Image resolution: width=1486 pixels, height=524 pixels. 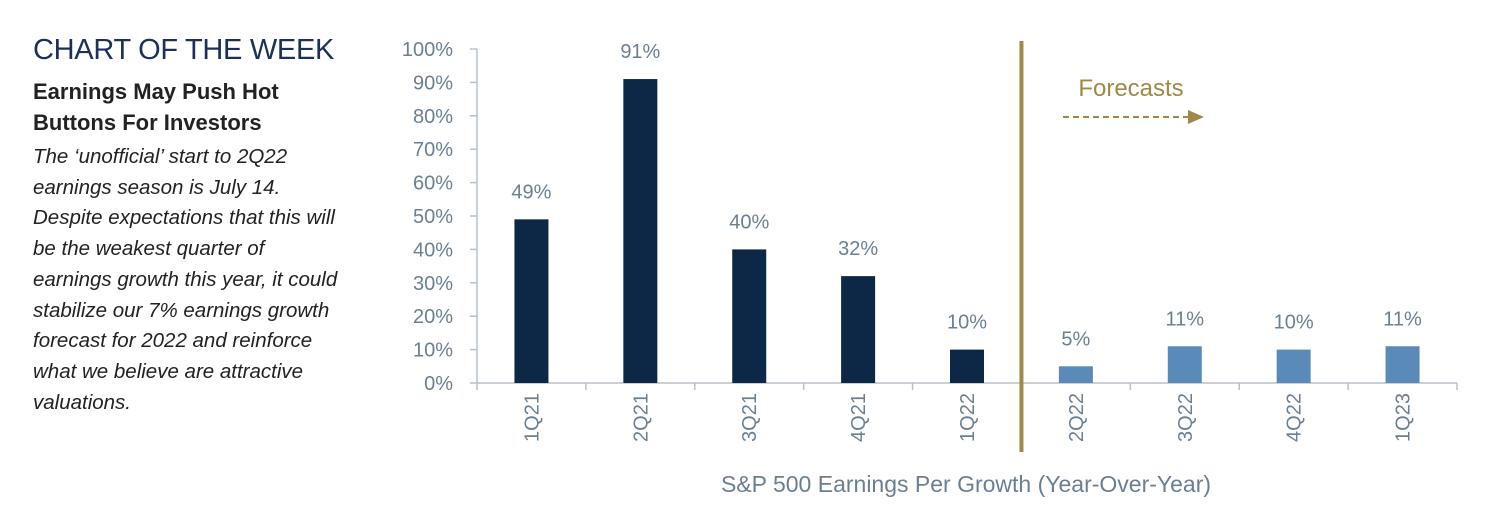 I want to click on data-label: 49%, so click(x=531, y=192).